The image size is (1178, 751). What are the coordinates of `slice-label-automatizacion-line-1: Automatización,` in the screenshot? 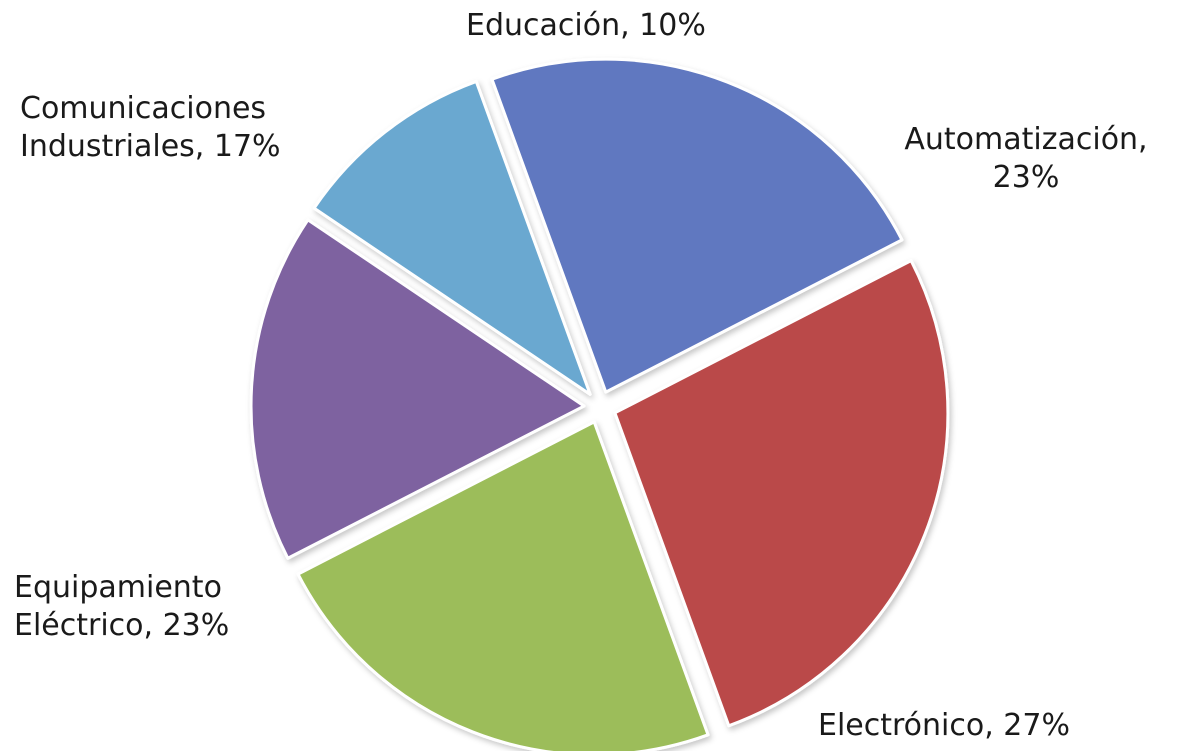 It's located at (1026, 139).